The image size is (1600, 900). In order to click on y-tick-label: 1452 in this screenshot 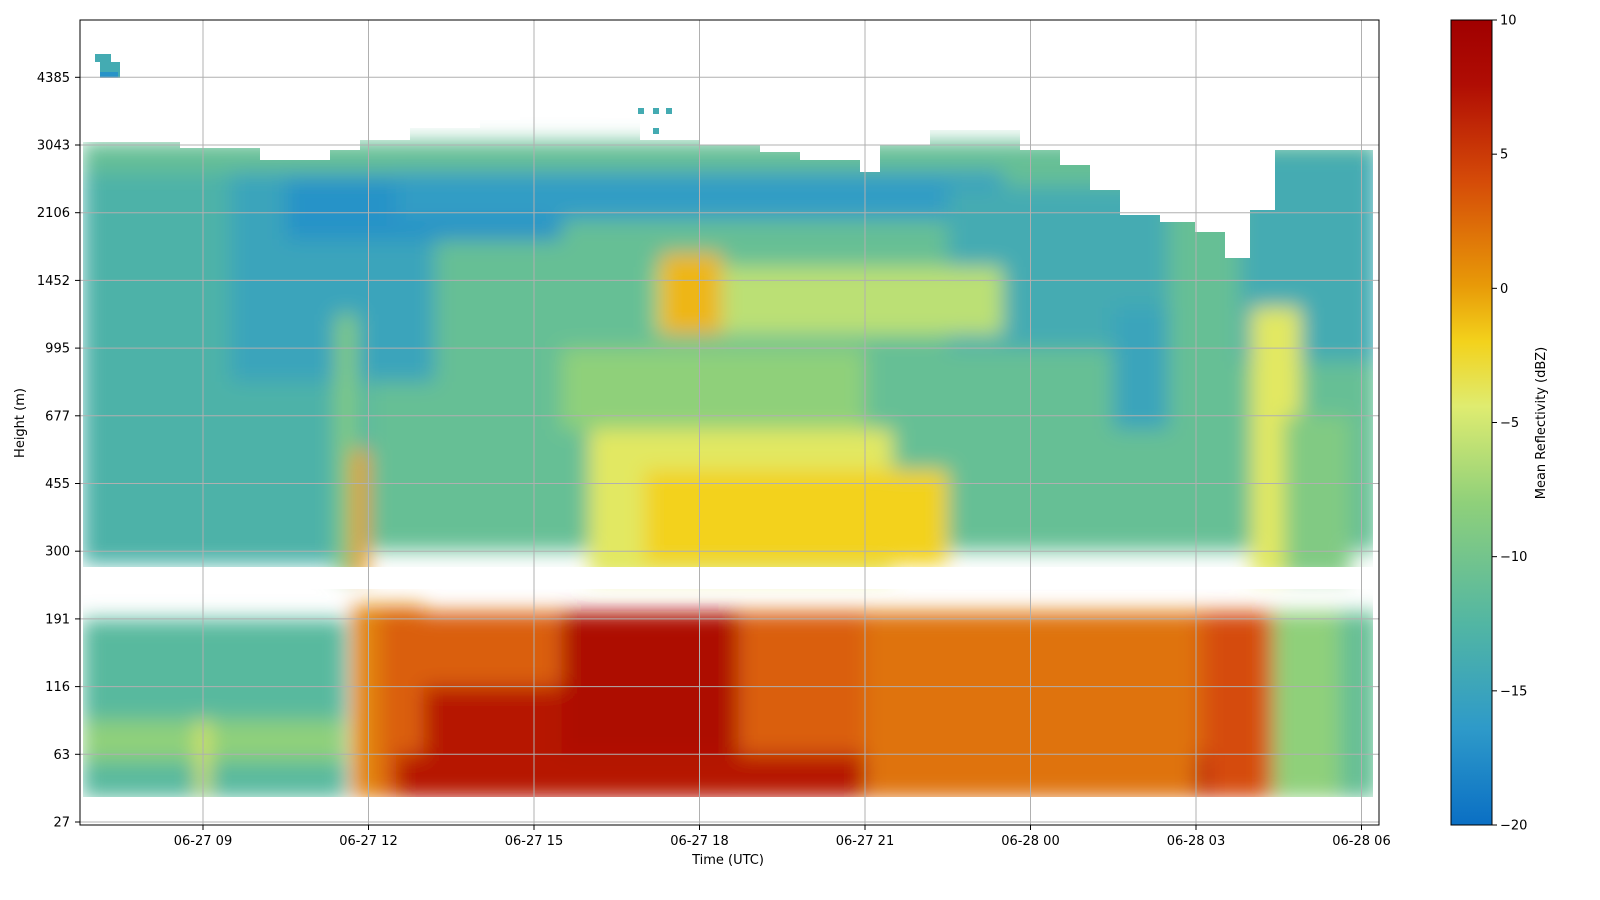, I will do `click(53, 281)`.